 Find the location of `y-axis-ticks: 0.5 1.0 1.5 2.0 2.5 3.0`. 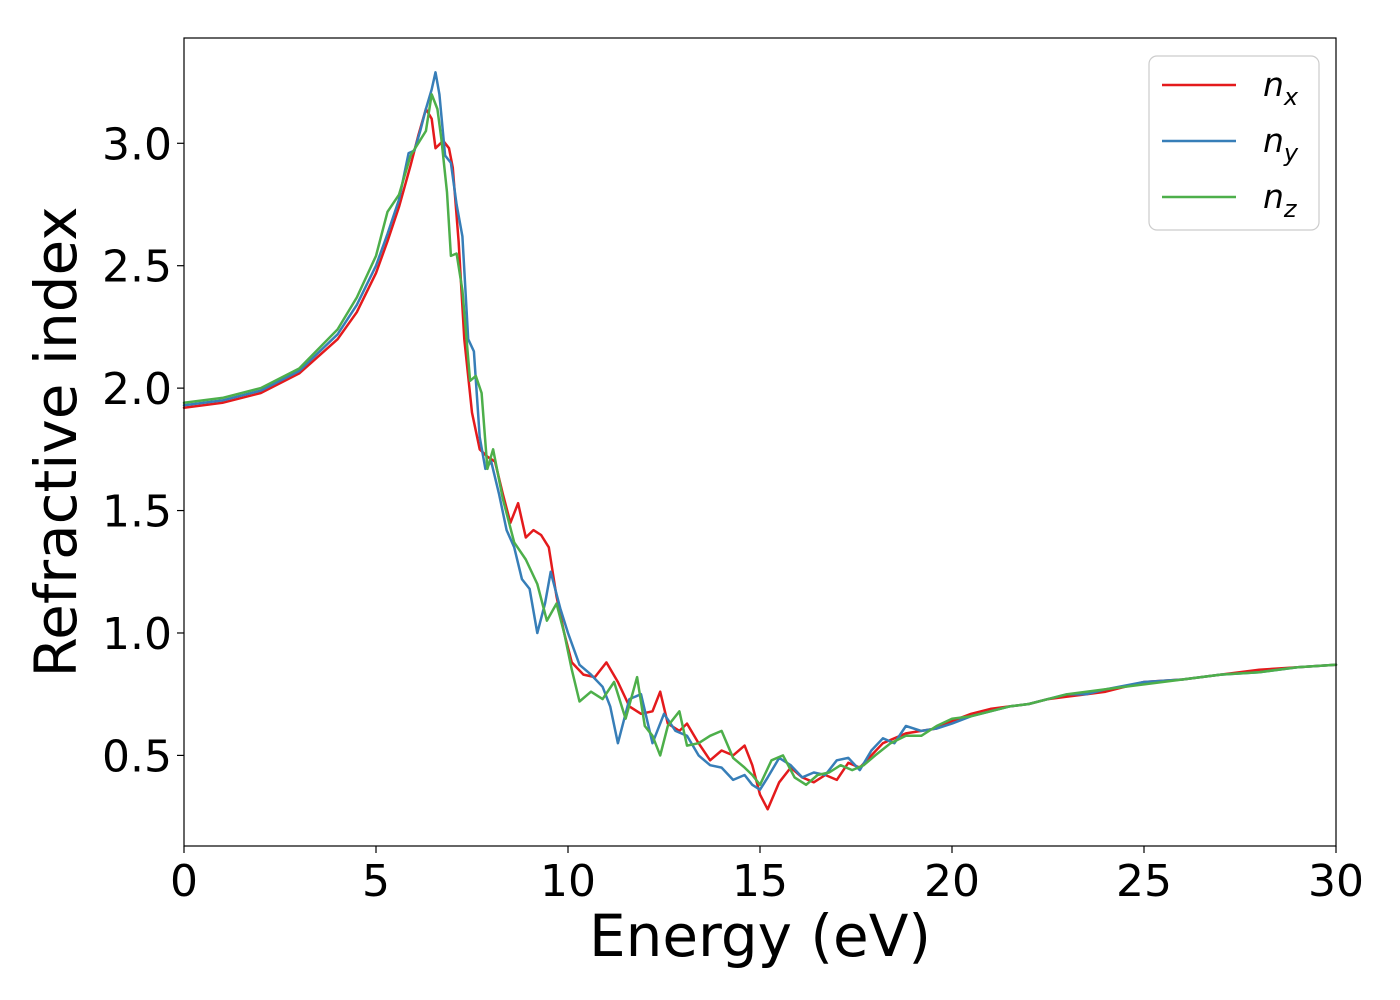

y-axis-ticks: 0.5 1.0 1.5 2.0 2.5 3.0 is located at coordinates (143, 450).